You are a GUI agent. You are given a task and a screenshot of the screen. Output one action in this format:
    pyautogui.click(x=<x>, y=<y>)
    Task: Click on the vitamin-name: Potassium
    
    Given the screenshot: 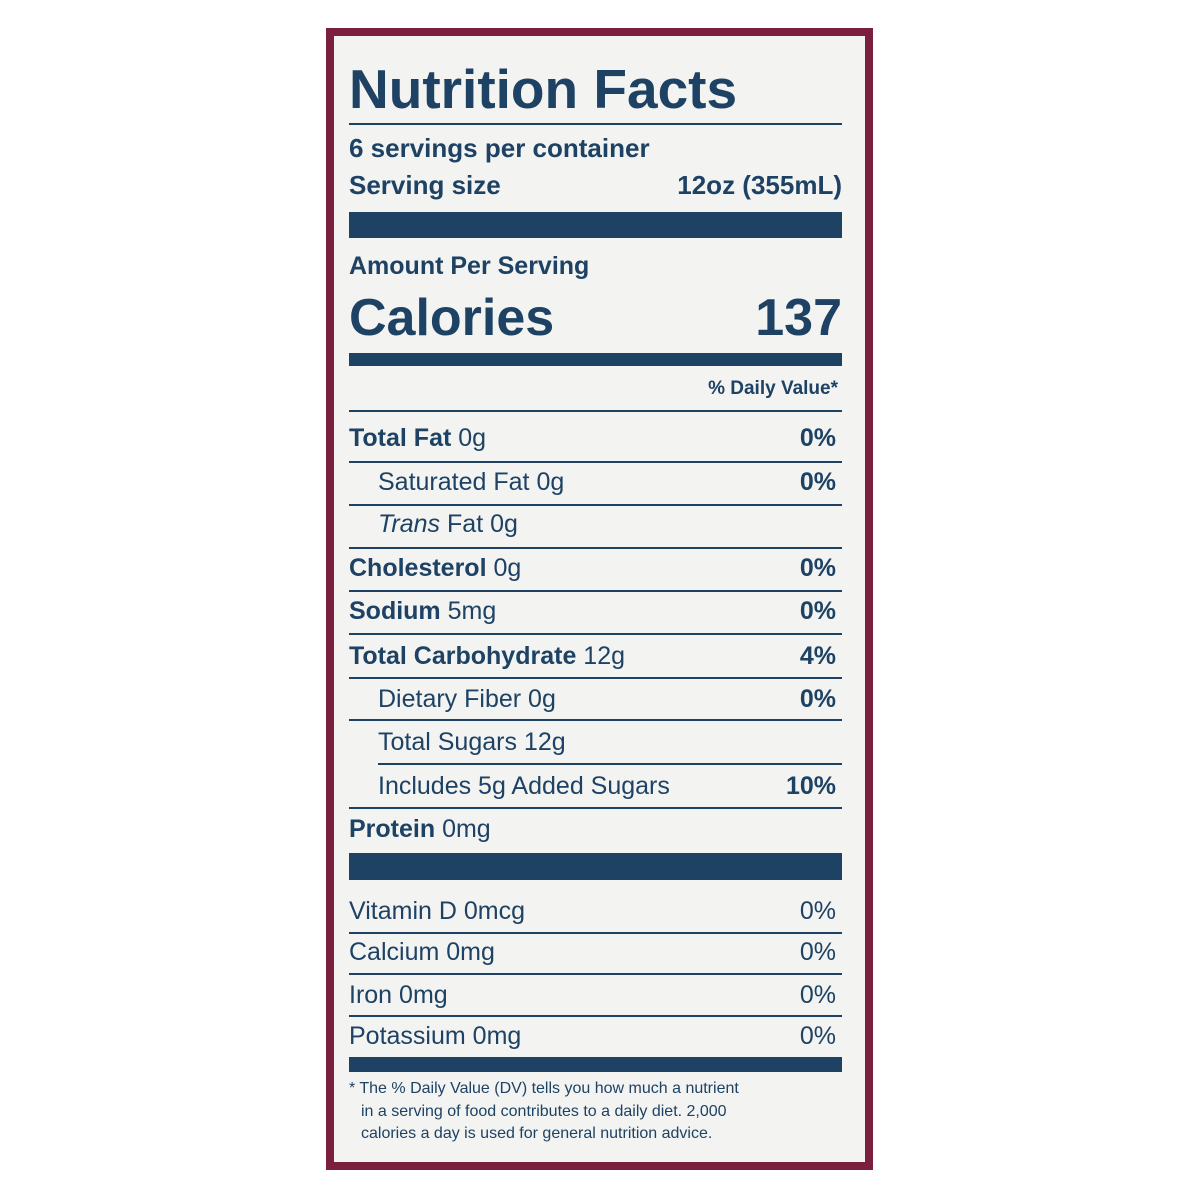 What is the action you would take?
    pyautogui.click(x=407, y=1036)
    